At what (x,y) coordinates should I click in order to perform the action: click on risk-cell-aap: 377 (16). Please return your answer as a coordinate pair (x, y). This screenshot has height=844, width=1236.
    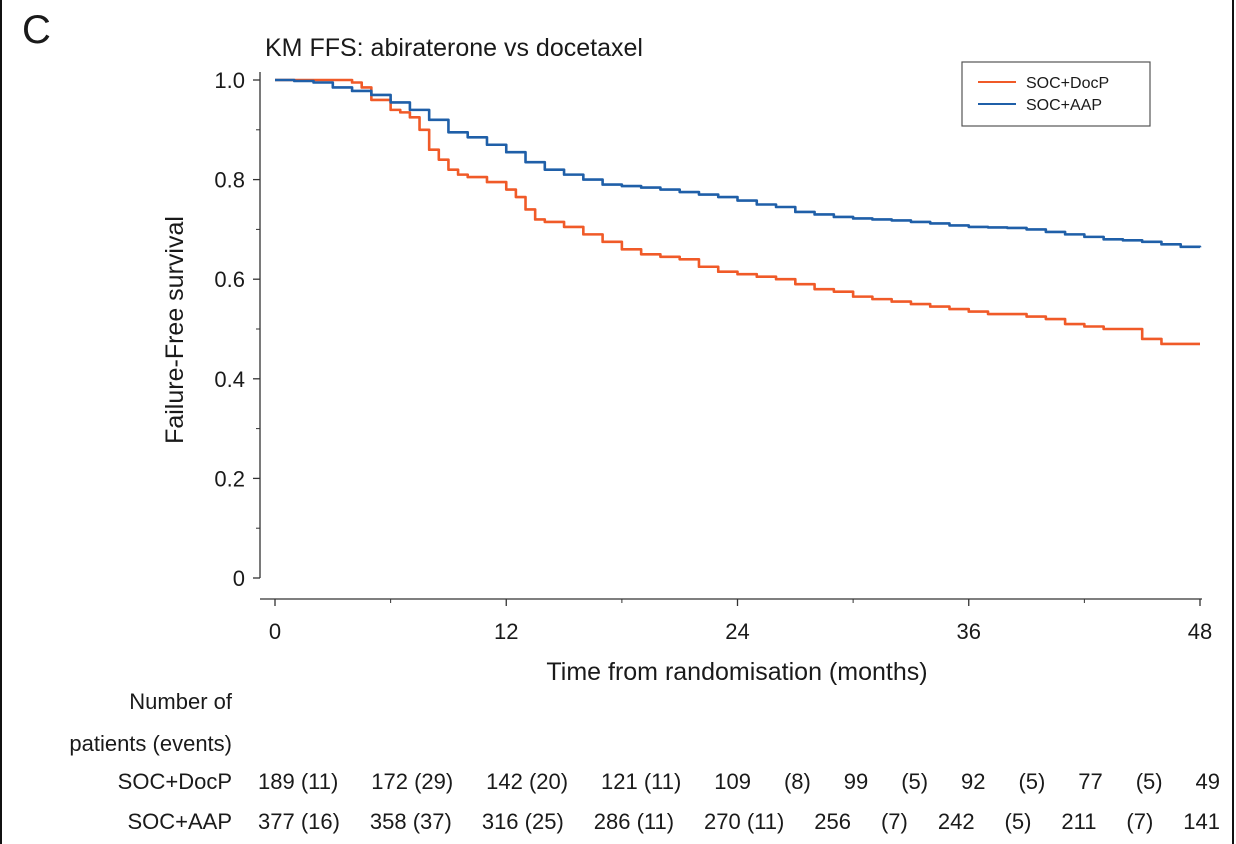
    Looking at the image, I should click on (299, 821).